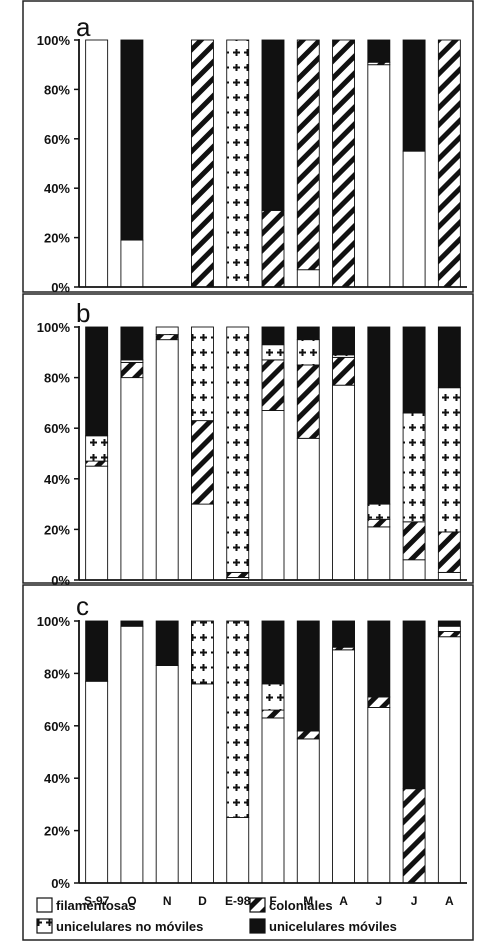  I want to click on legend-label-coloniales: coloniales, so click(301, 905).